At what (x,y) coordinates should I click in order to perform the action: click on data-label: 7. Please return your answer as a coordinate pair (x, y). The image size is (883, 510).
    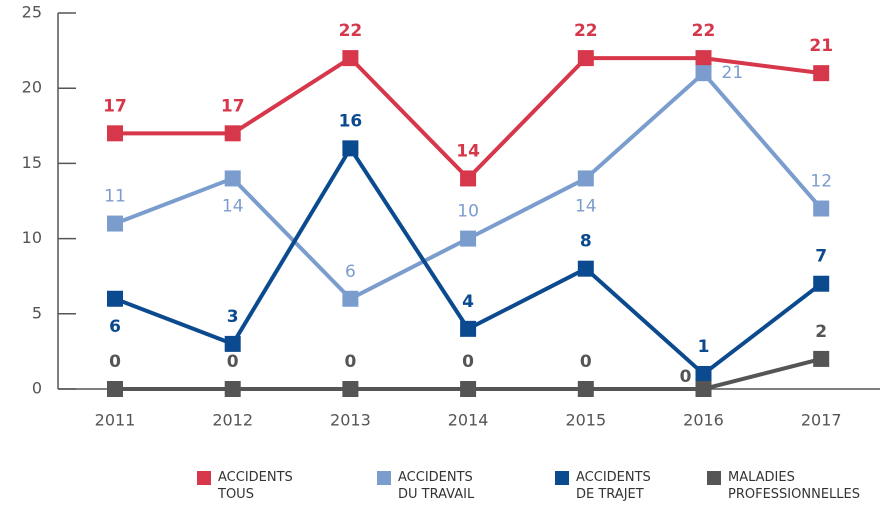
    Looking at the image, I should click on (821, 257).